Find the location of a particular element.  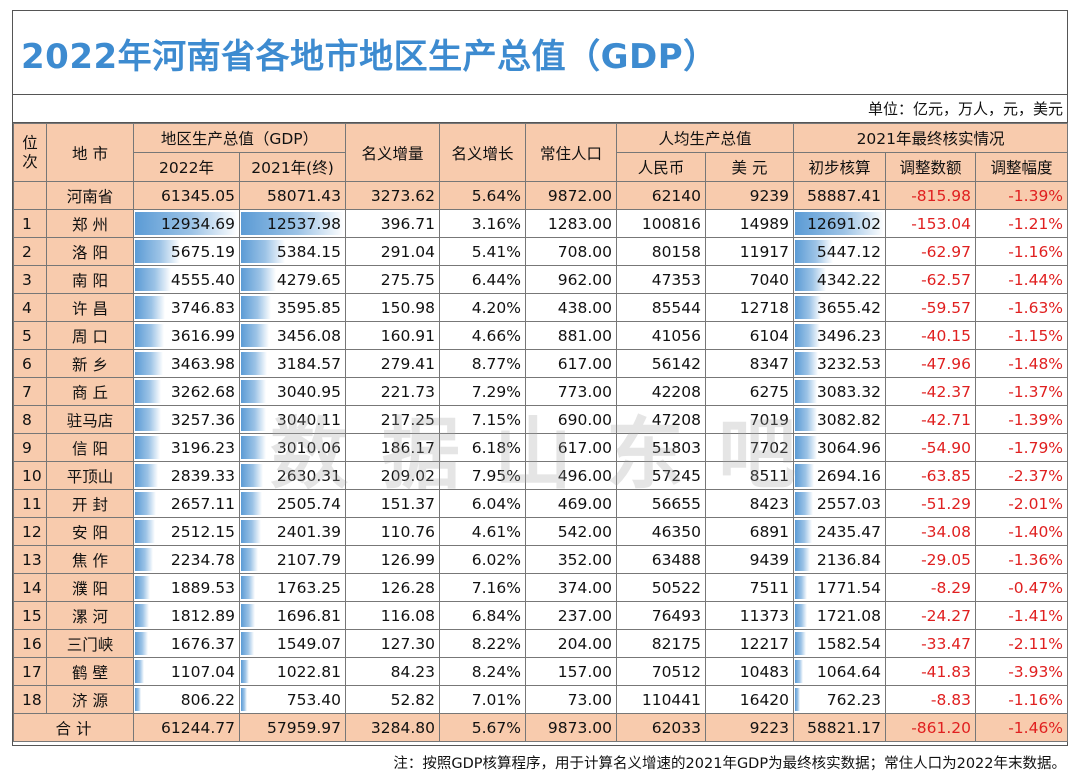

row-gdp-2022-value: 1812.89 is located at coordinates (202, 615).